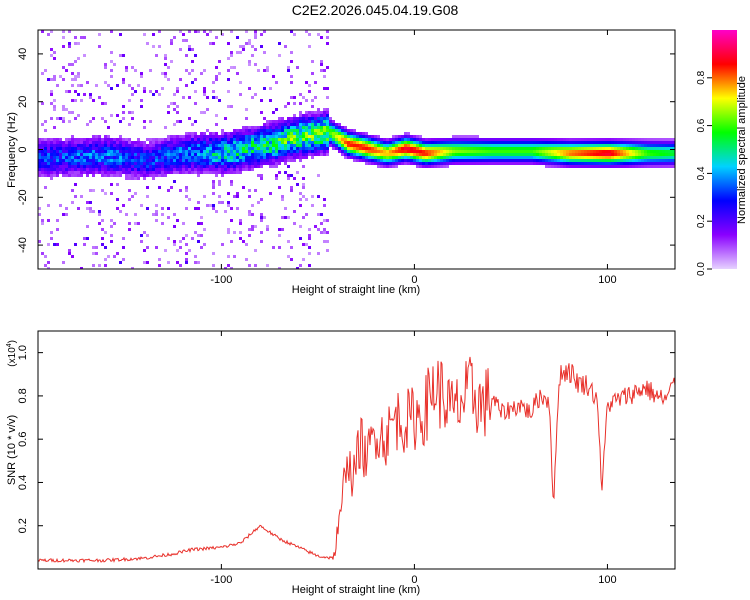  Describe the element at coordinates (23, 352) in the screenshot. I see `snr-y-tick-label: 1.0` at that location.